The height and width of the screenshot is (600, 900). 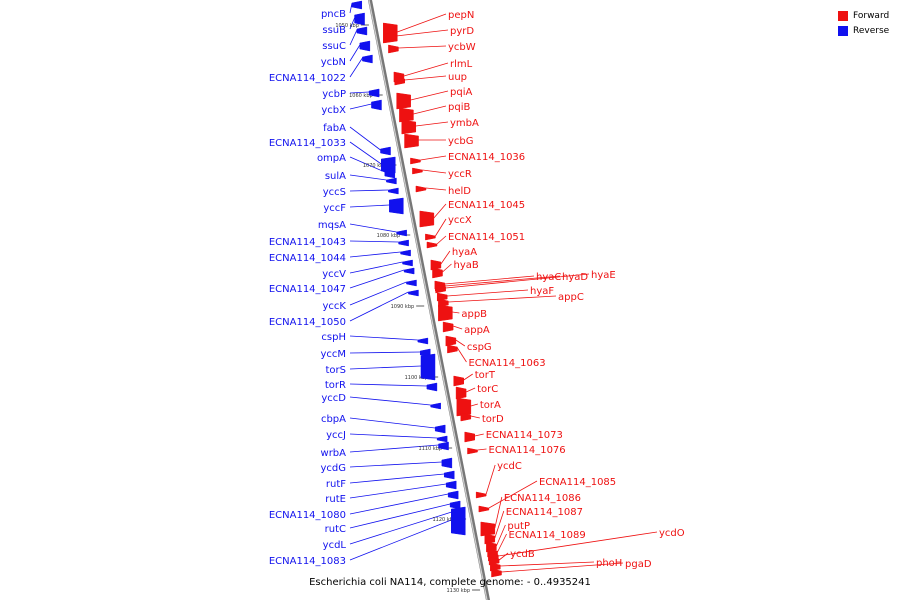 What do you see at coordinates (524, 435) in the screenshot?
I see `forward-gene-label: ECNA114_1073` at bounding box center [524, 435].